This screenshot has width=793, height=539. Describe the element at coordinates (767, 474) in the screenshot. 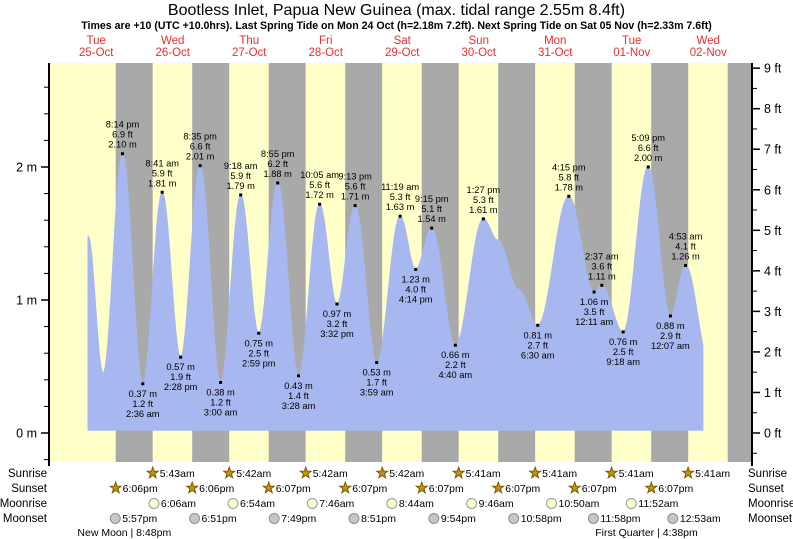

I see `almanac-row-label-right: Sunrise` at that location.